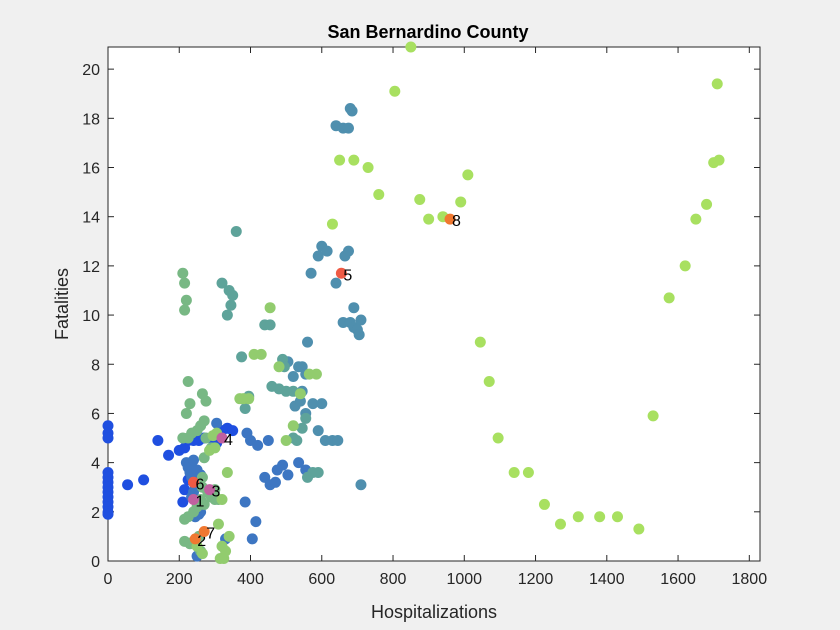 The width and height of the screenshot is (840, 630). I want to click on highlight-label: 2, so click(201, 541).